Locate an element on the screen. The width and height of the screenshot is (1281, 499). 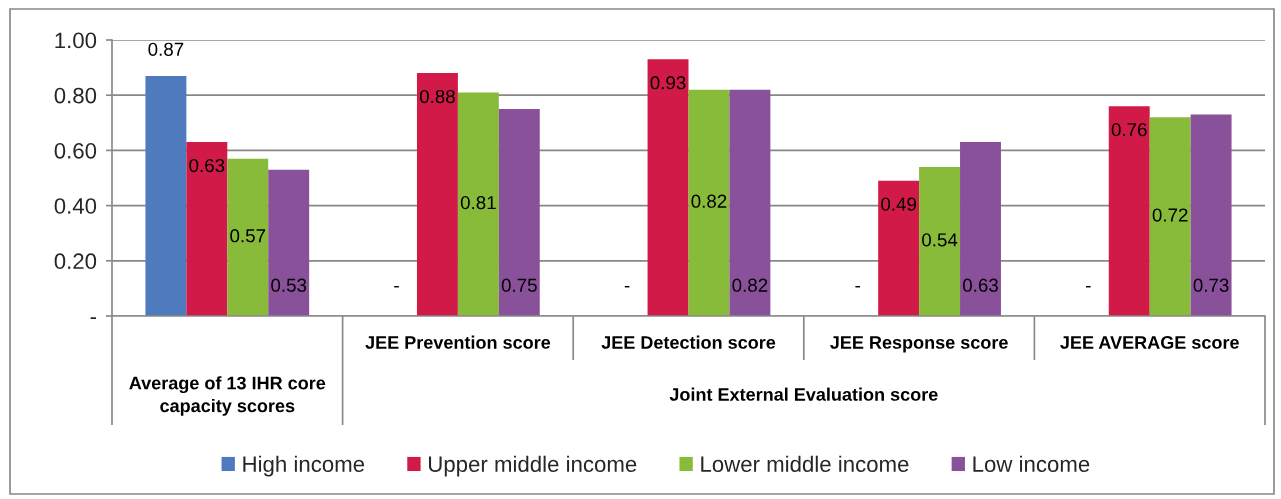
y-tick-label: 1.00 is located at coordinates (76, 40).